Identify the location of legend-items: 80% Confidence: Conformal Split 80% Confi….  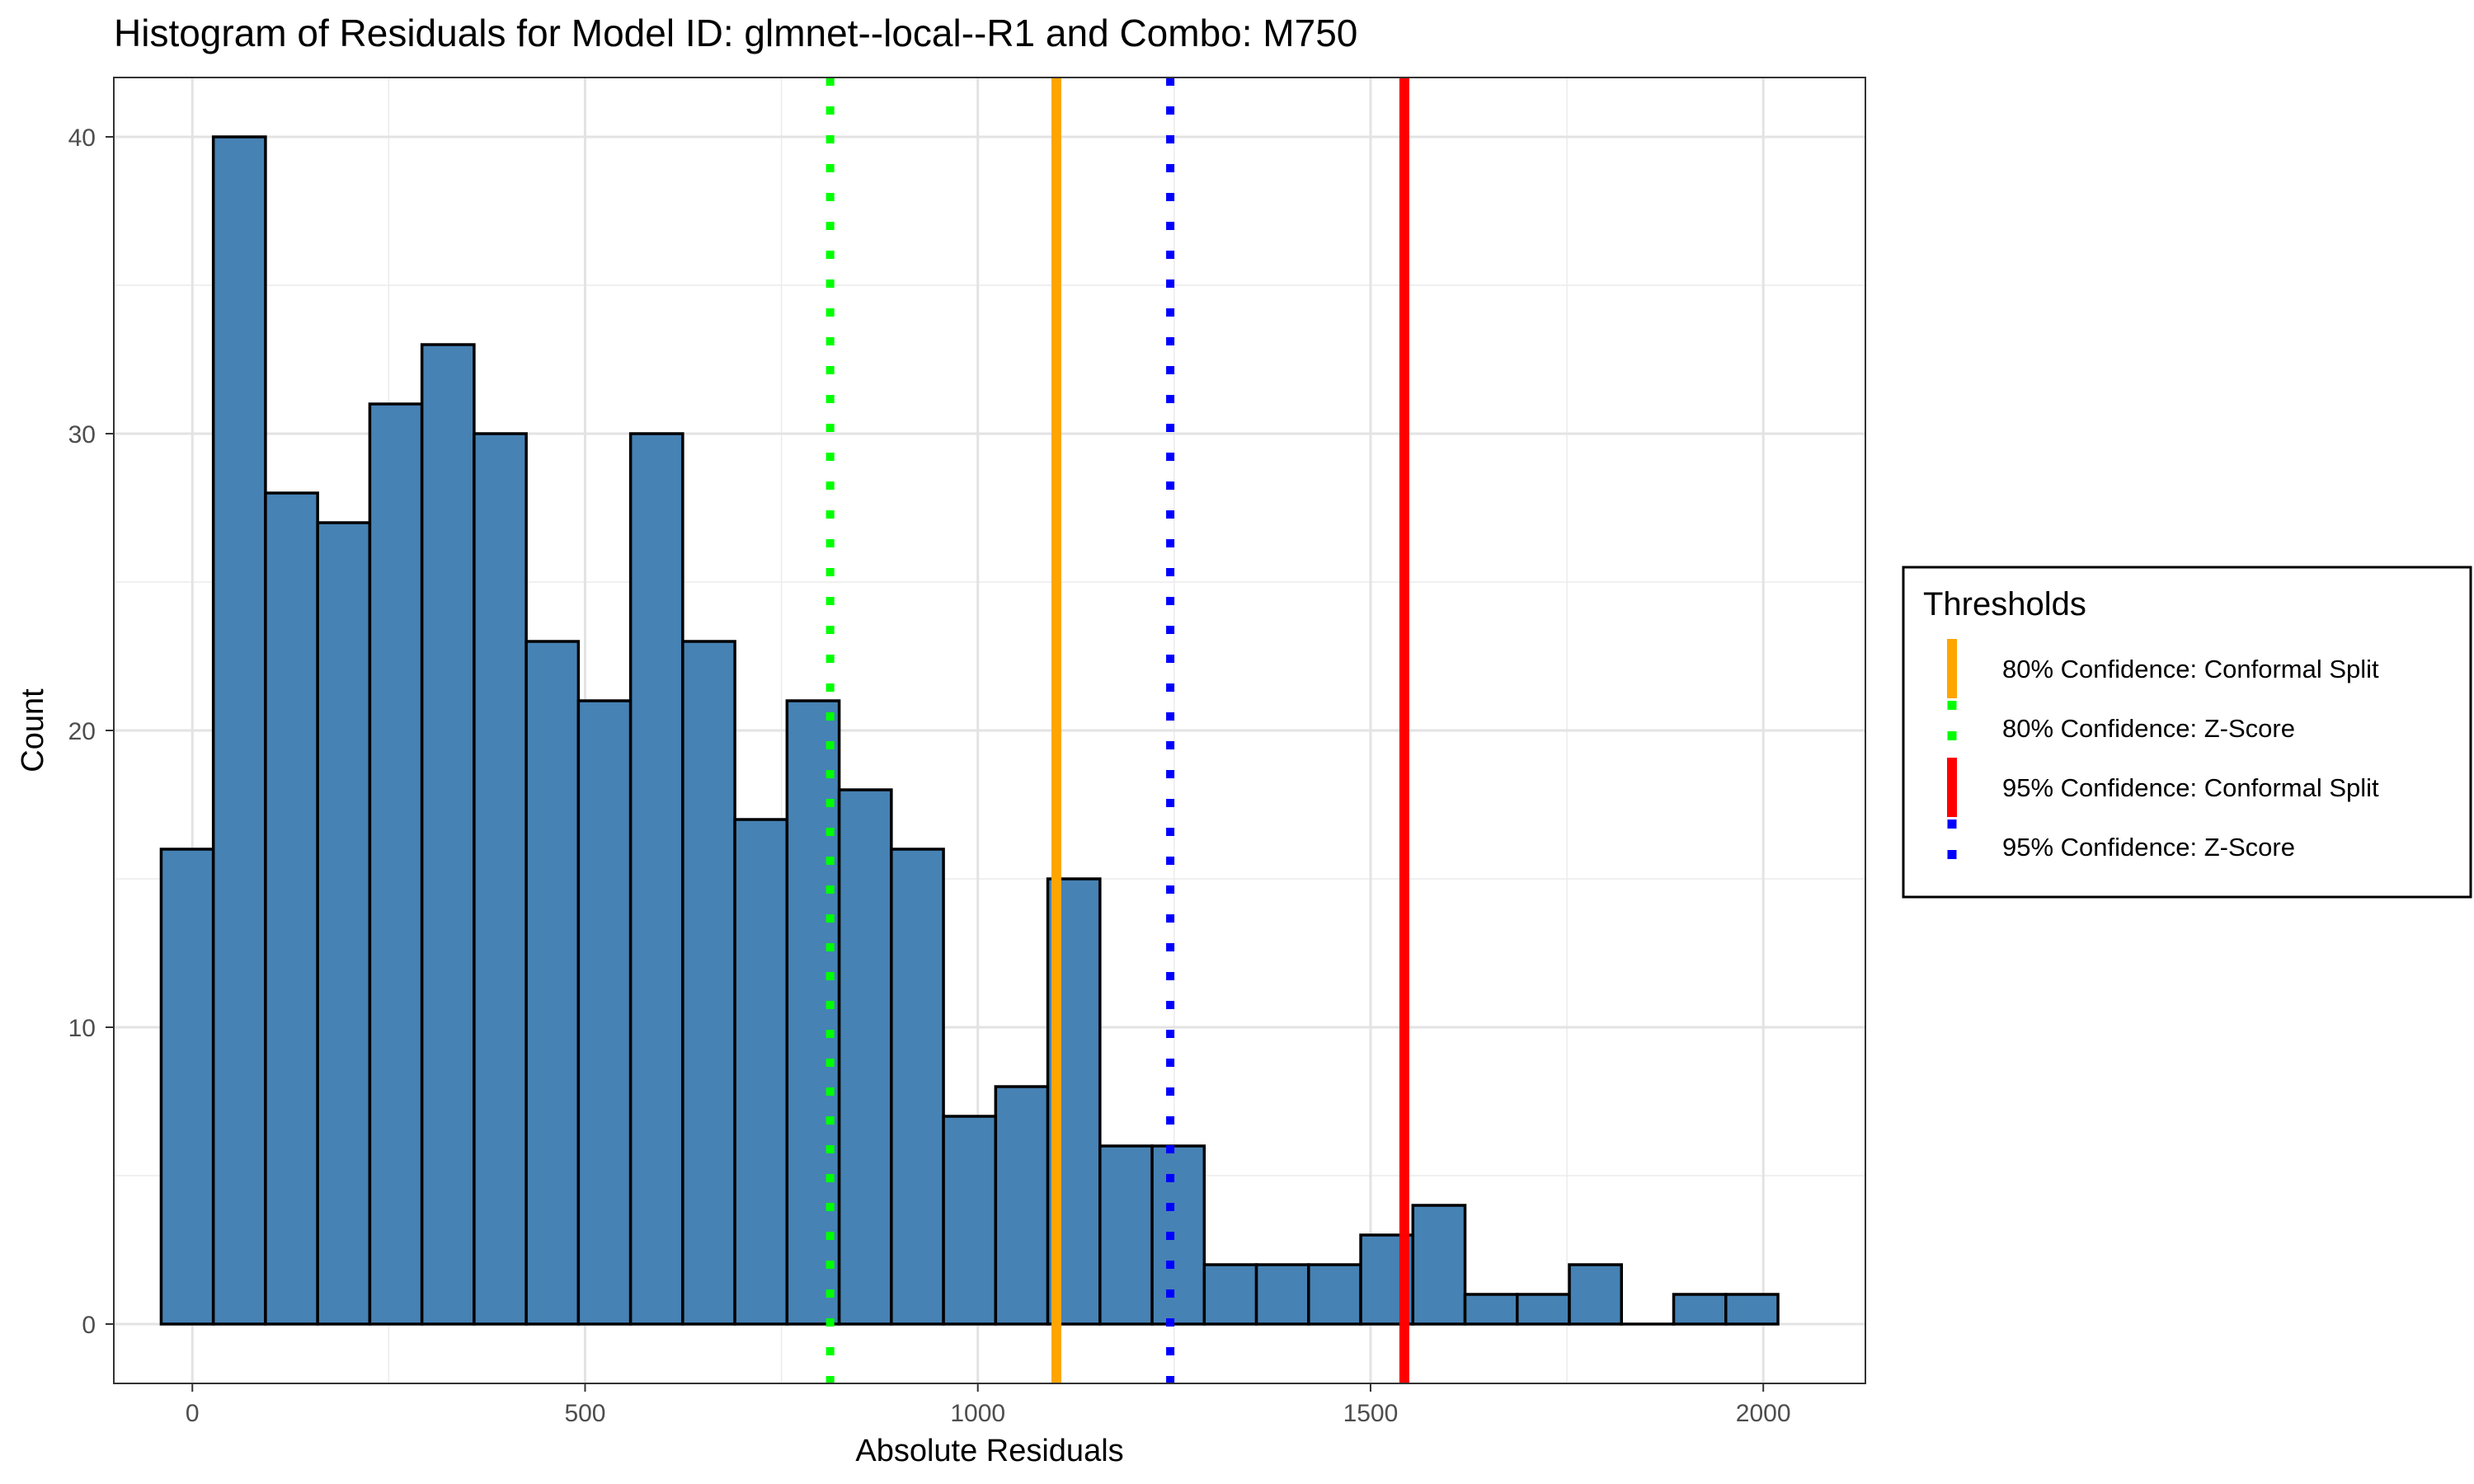
(2163, 757).